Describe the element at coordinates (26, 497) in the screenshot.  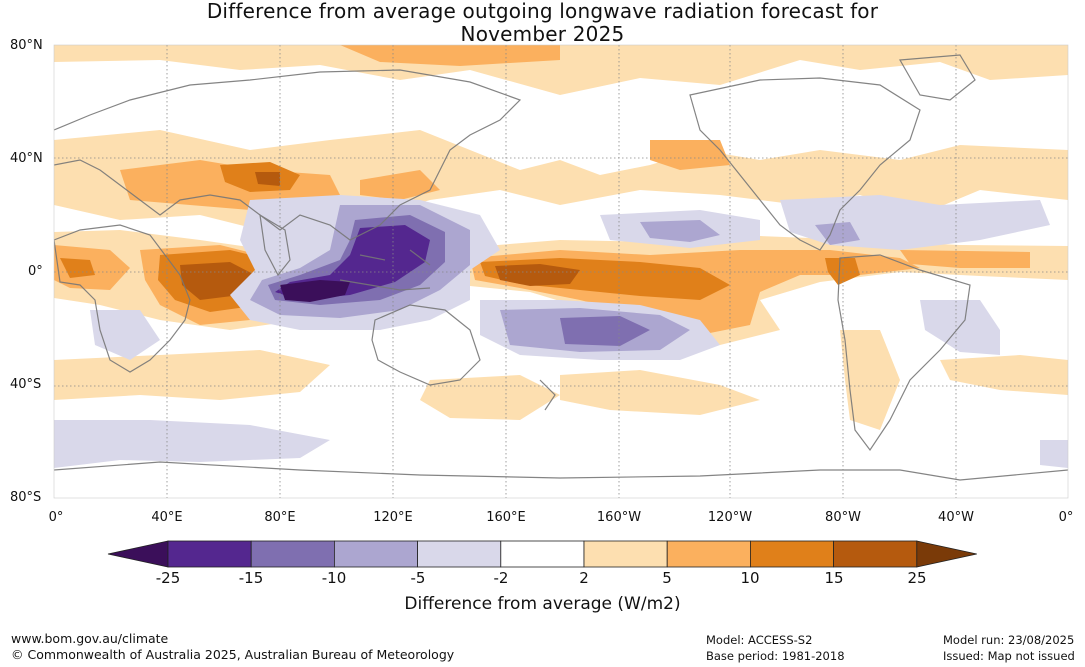
I see `lat-label-80s: 80°S` at that location.